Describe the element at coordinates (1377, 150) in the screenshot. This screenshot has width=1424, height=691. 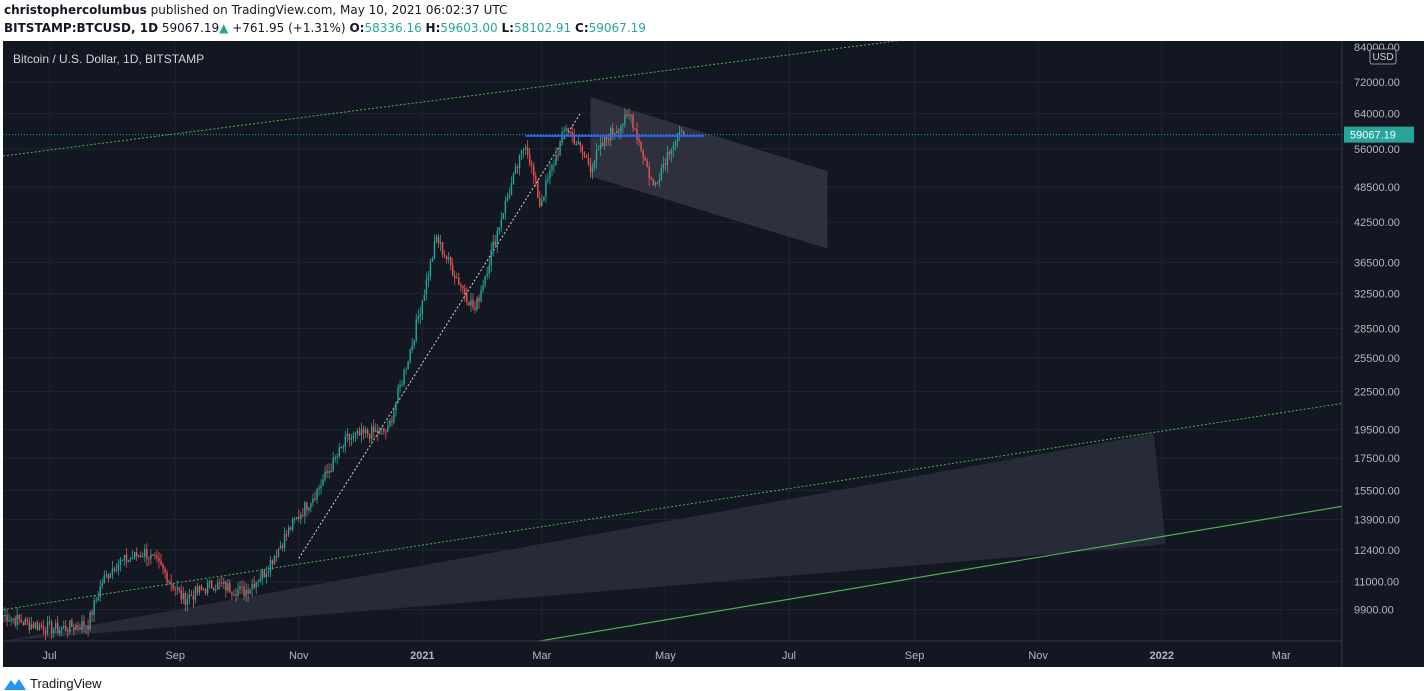
I see `y-tick-label: 56000.00` at that location.